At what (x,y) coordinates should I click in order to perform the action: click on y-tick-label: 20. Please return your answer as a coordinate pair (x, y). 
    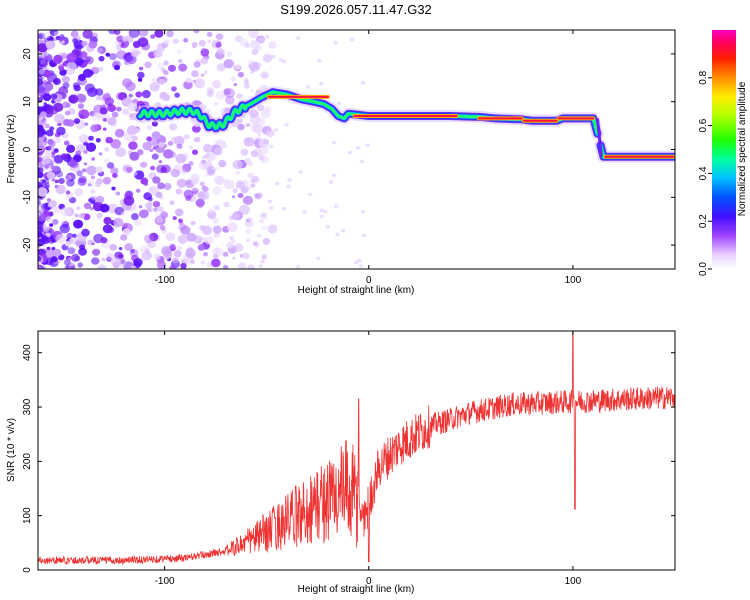
    Looking at the image, I should click on (27, 54).